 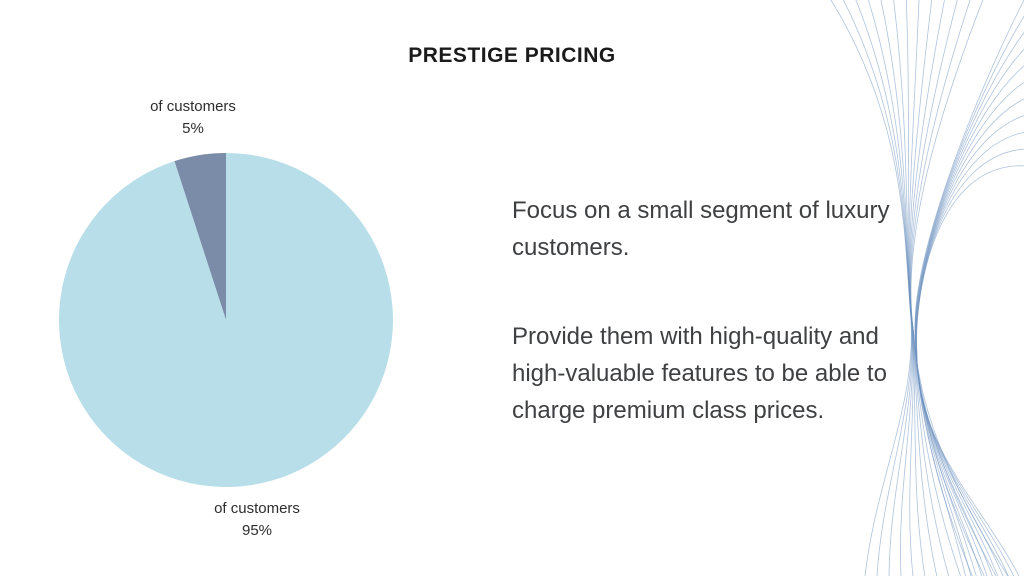 I want to click on pie-label-percent: 5%, so click(x=193, y=128).